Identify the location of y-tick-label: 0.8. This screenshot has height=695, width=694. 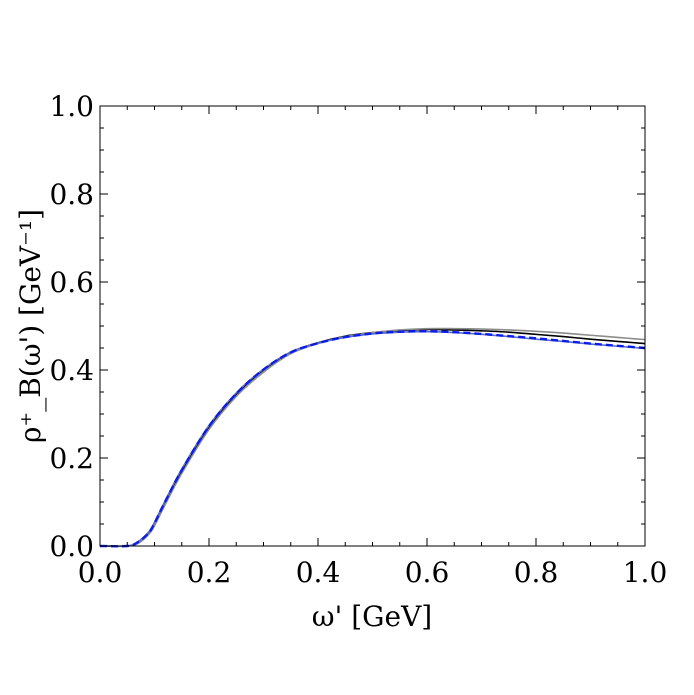
(71, 194).